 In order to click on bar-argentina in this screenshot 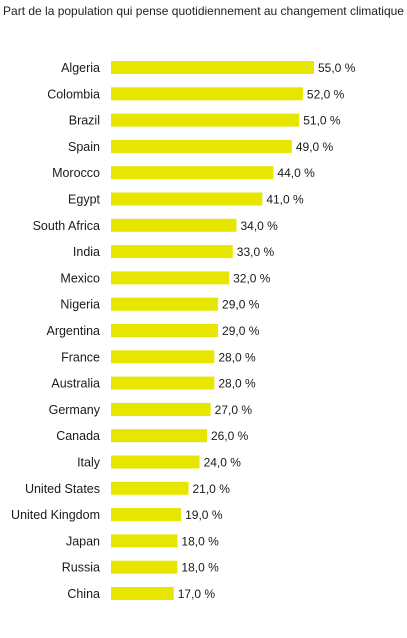, I will do `click(165, 330)`.